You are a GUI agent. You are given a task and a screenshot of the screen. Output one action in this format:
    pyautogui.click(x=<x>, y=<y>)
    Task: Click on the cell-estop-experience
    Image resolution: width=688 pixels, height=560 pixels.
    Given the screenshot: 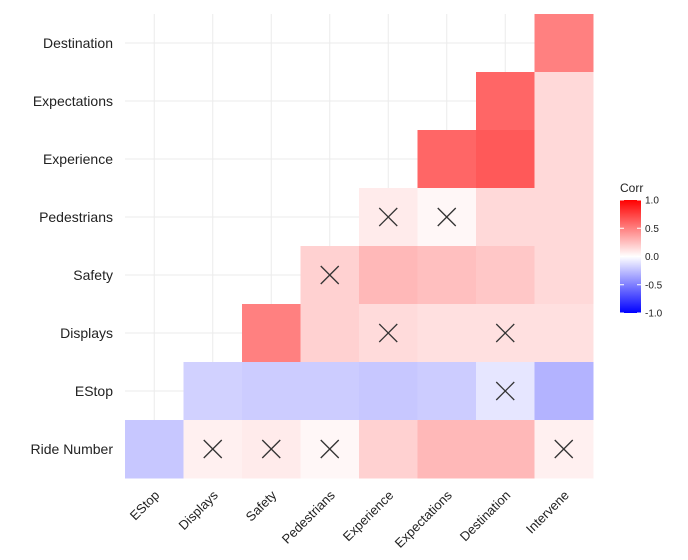 What is the action you would take?
    pyautogui.click(x=388, y=391)
    